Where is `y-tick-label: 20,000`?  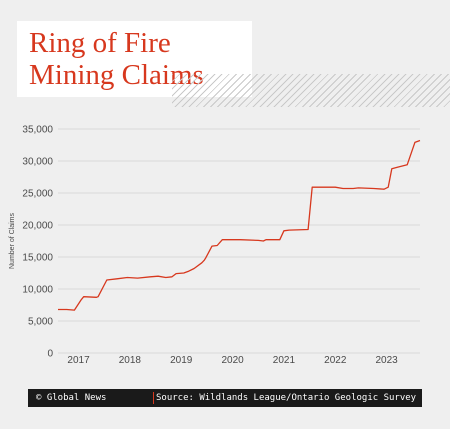 y-tick-label: 20,000 is located at coordinates (37, 226).